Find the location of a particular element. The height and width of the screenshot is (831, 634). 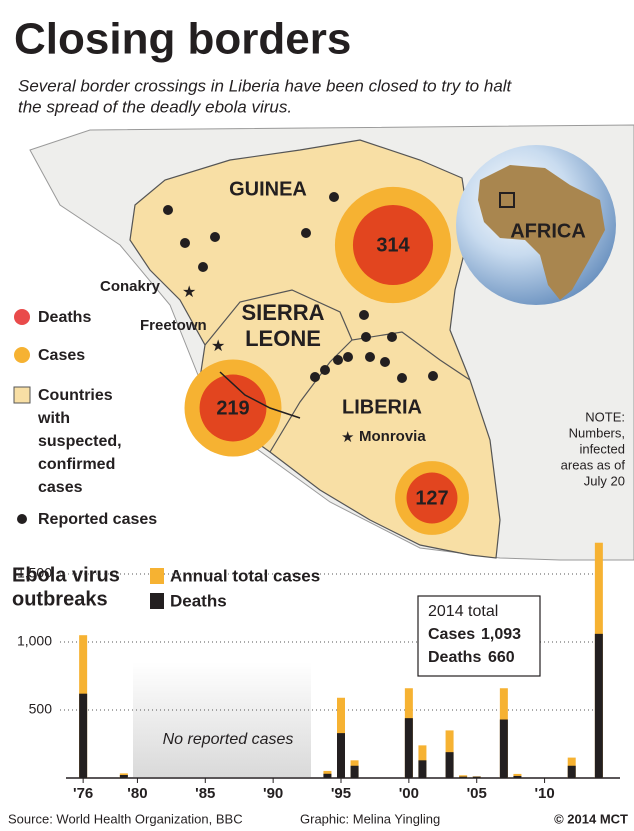

legend-label: suspected, is located at coordinates (80, 441).